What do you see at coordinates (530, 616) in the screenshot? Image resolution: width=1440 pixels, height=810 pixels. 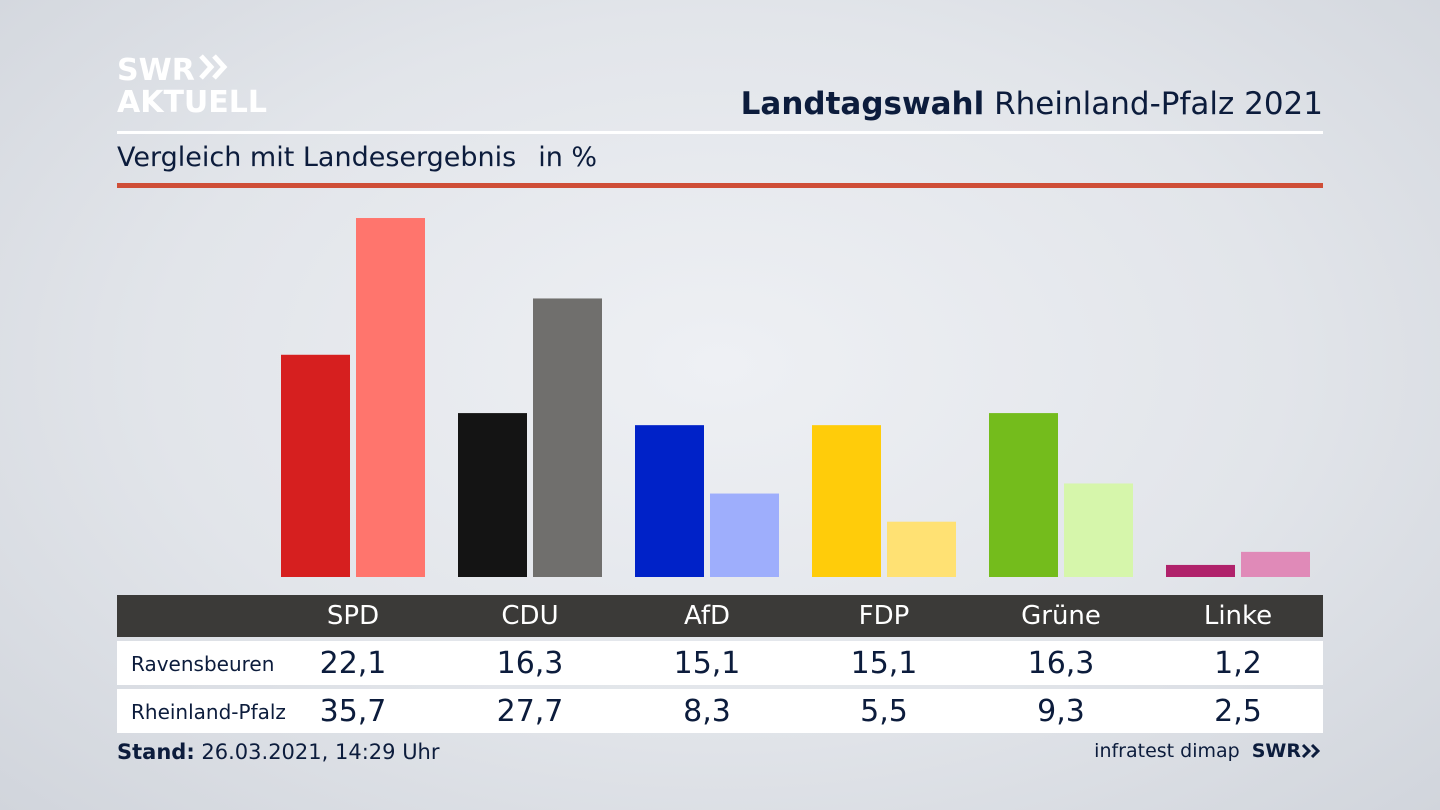 I see `column-header-cdu: CDU` at bounding box center [530, 616].